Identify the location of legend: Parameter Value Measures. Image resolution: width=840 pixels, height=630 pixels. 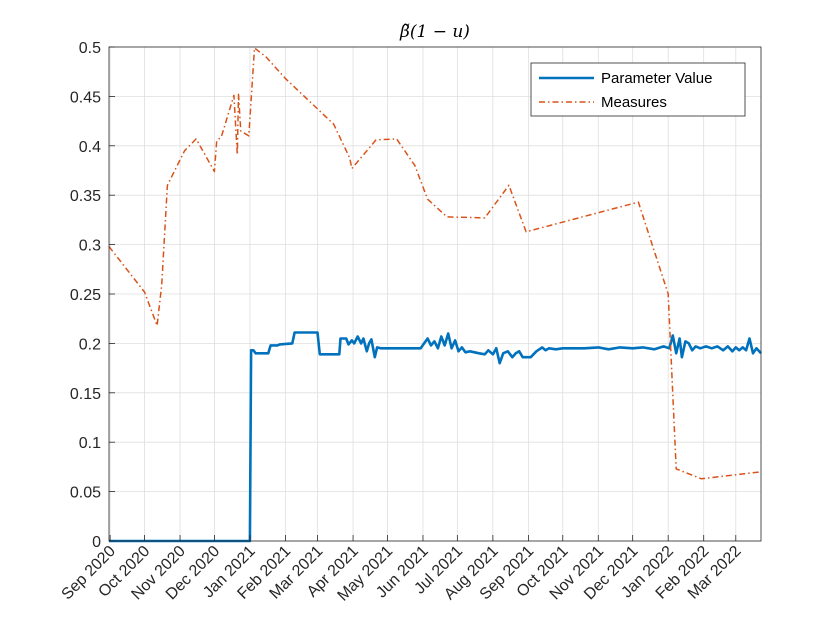
(638, 89).